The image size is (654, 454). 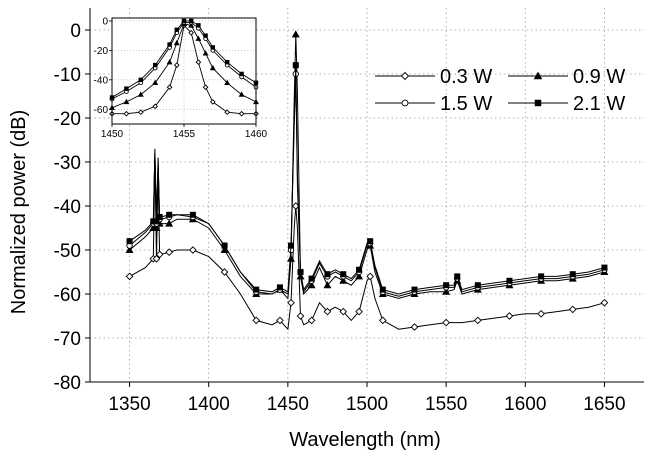 I want to click on x-tick-label: 1600, so click(x=525, y=404).